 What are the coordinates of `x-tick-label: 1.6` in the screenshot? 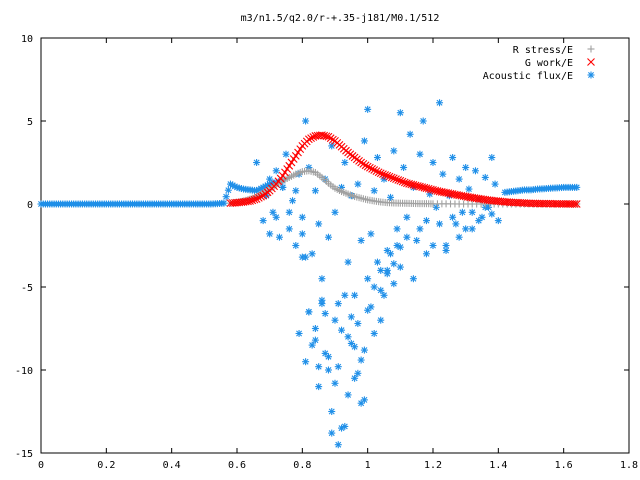 It's located at (564, 465).